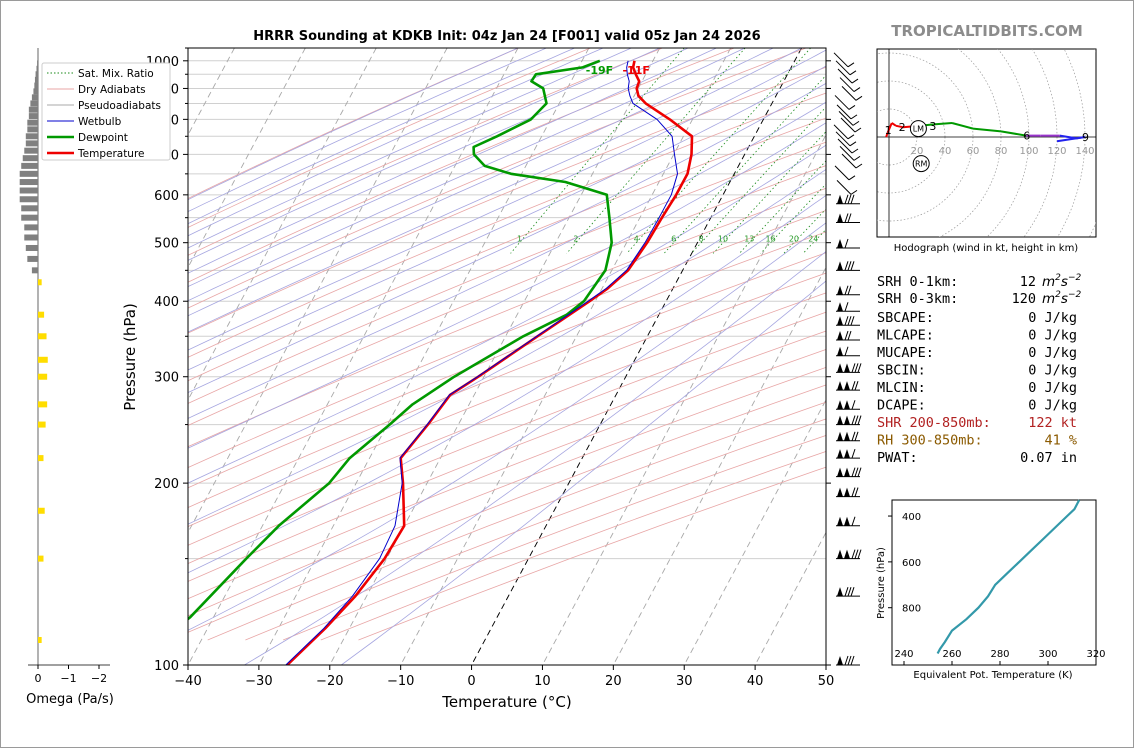 This screenshot has width=1134, height=748. I want to click on hodograph-height-label: 3, so click(932, 126).